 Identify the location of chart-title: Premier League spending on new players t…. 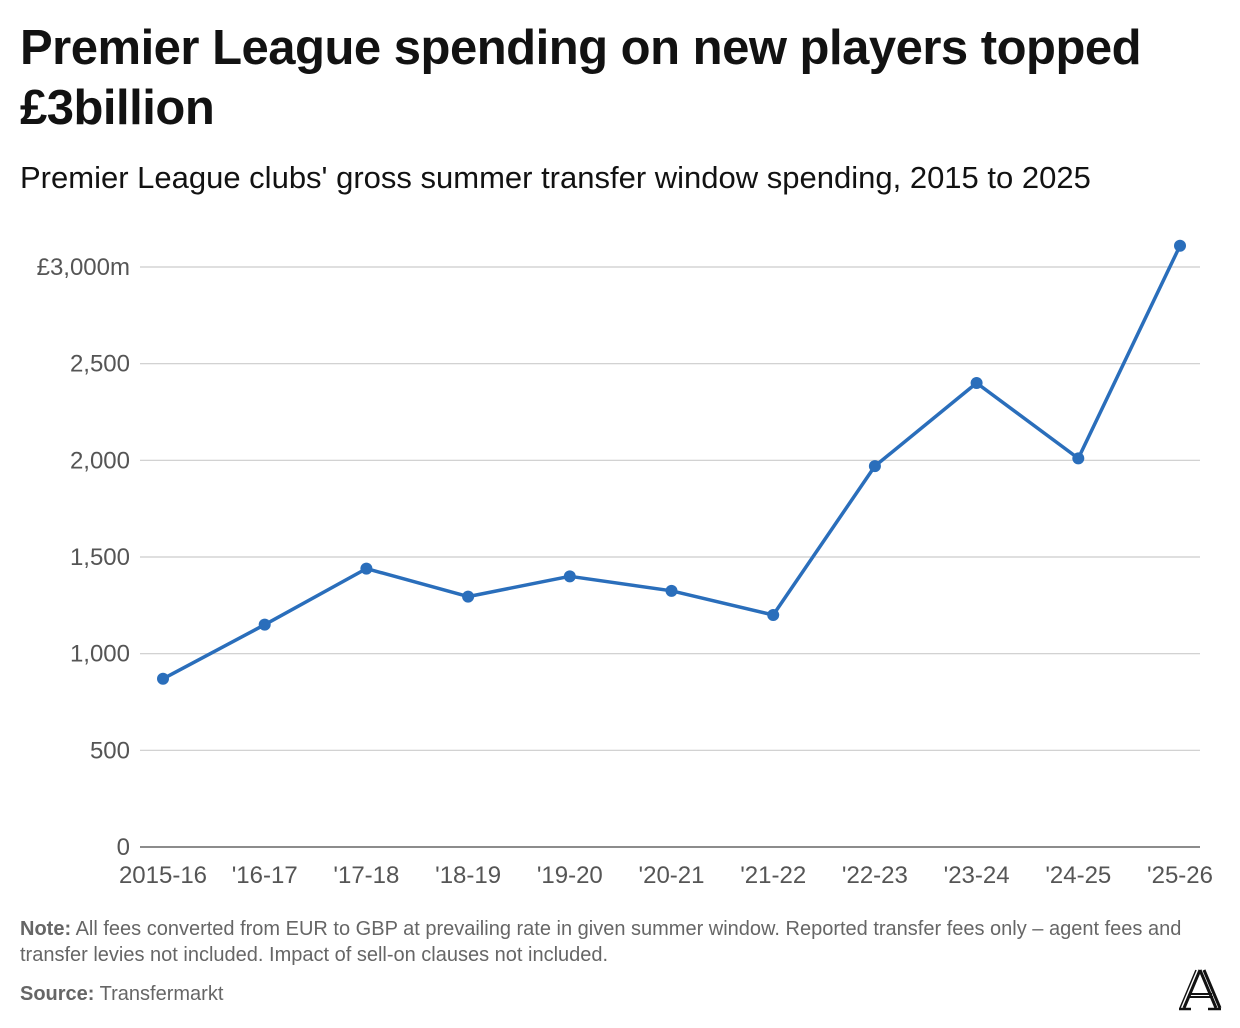
(581, 78).